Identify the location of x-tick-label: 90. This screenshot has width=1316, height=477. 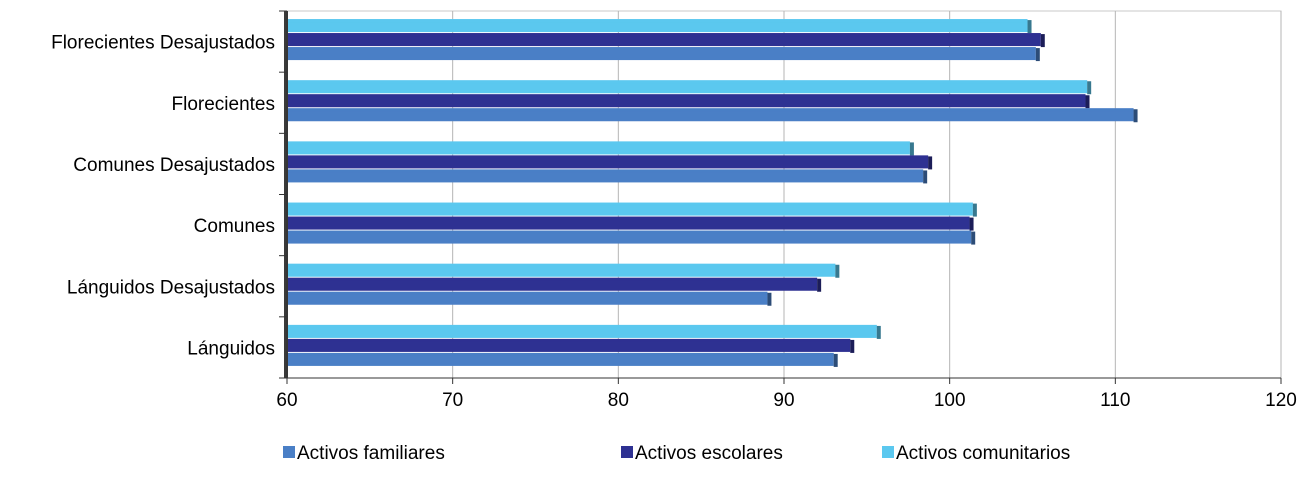
(783, 400).